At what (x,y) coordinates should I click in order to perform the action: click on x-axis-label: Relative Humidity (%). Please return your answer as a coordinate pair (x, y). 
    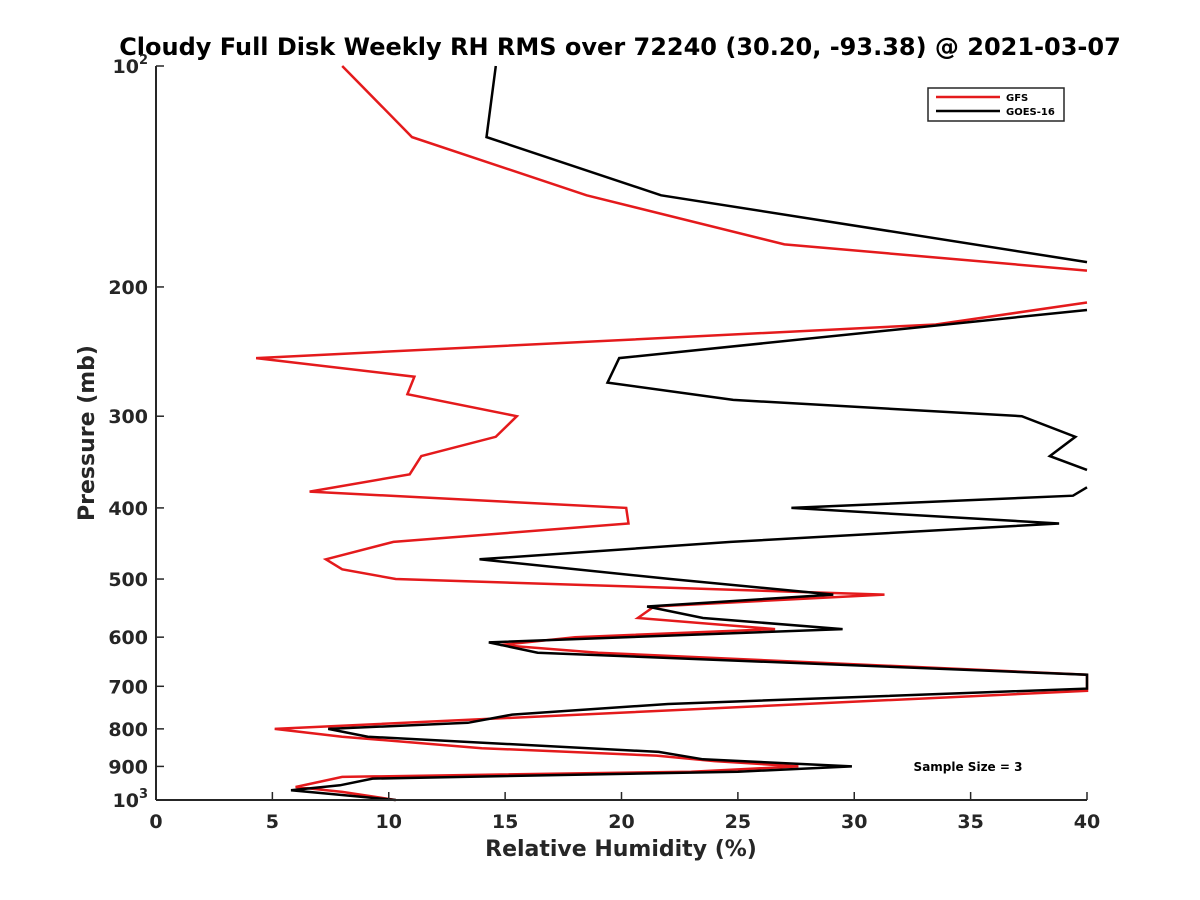
    Looking at the image, I should click on (621, 849).